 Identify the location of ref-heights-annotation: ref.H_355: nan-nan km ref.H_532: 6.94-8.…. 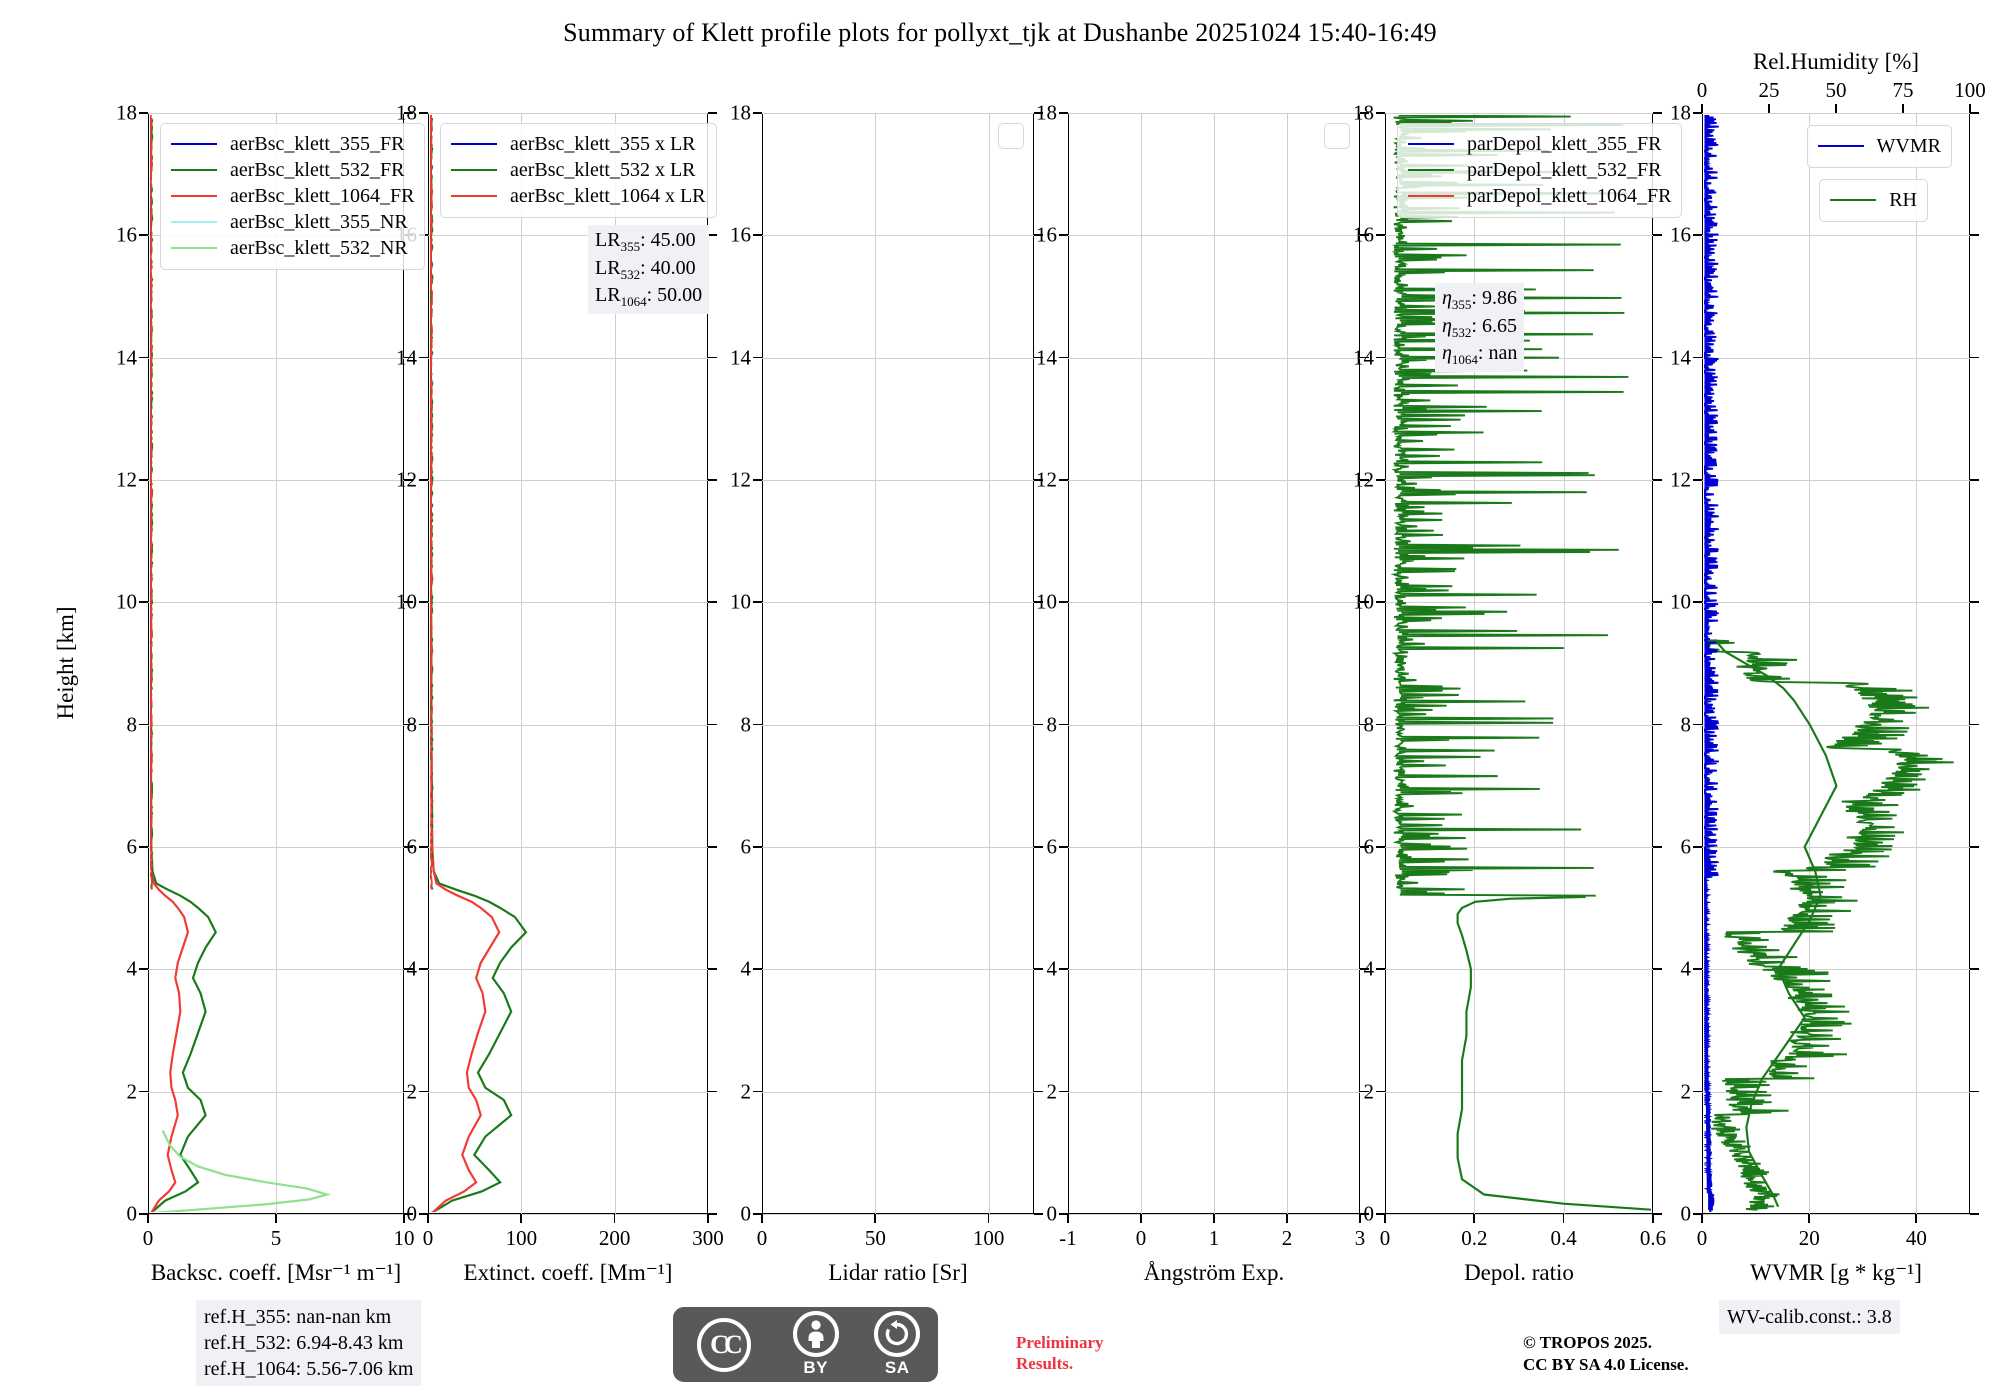
(309, 1343).